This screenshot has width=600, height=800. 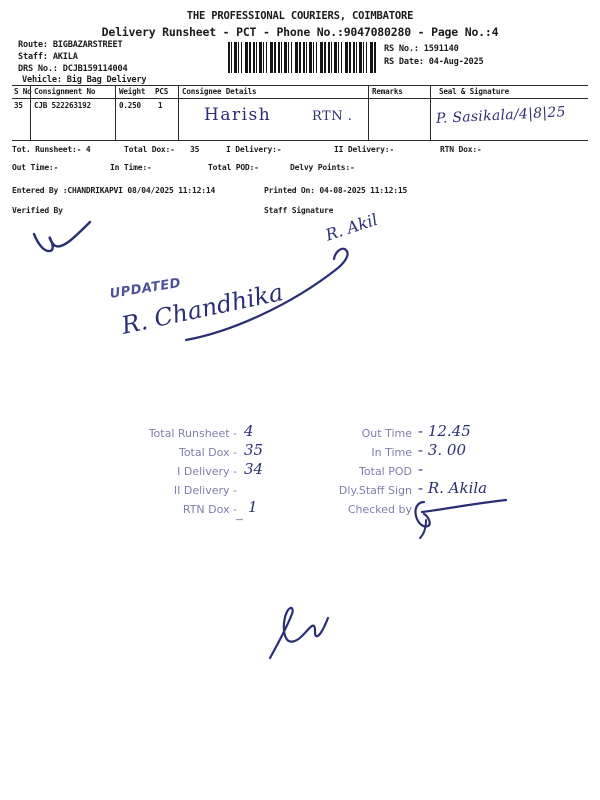 I want to click on tally-left-label-0: Total Runsheet -, so click(x=192, y=433).